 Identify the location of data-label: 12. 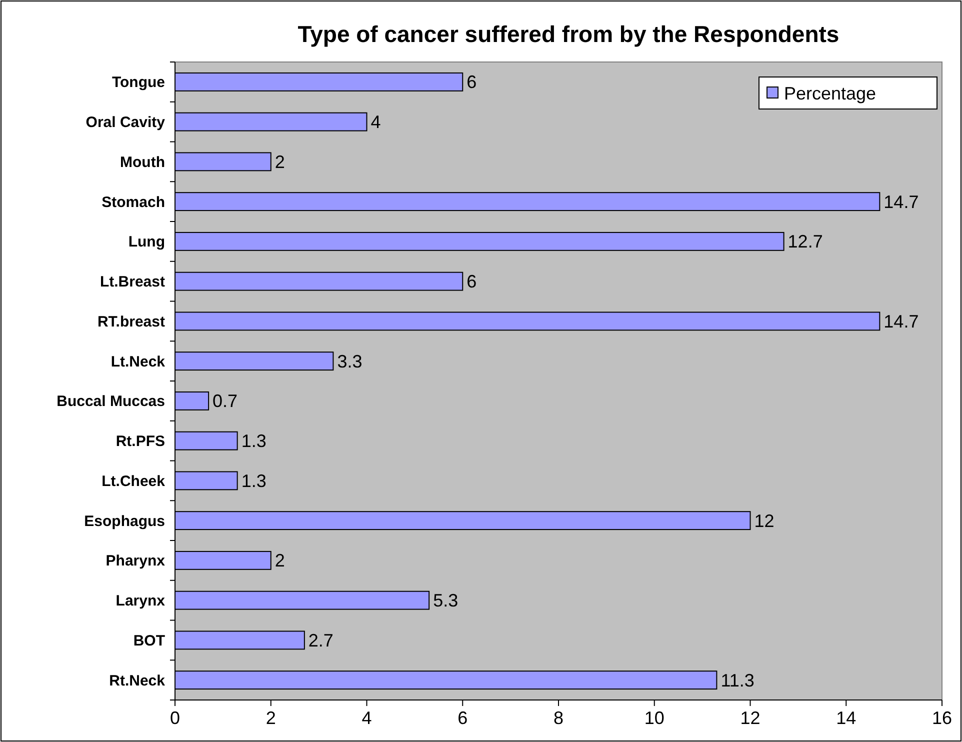
(764, 520).